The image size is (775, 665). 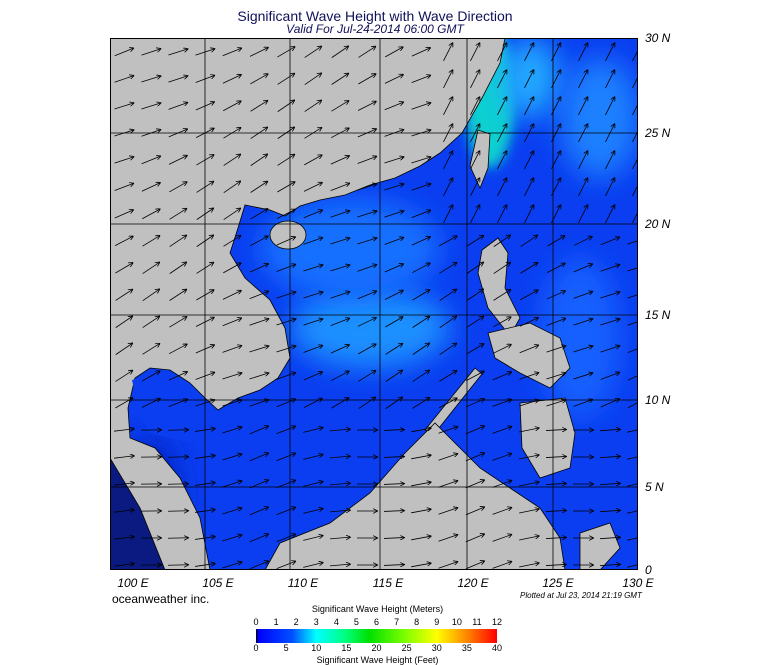 What do you see at coordinates (256, 622) in the screenshot?
I see `meter-tick: 0` at bounding box center [256, 622].